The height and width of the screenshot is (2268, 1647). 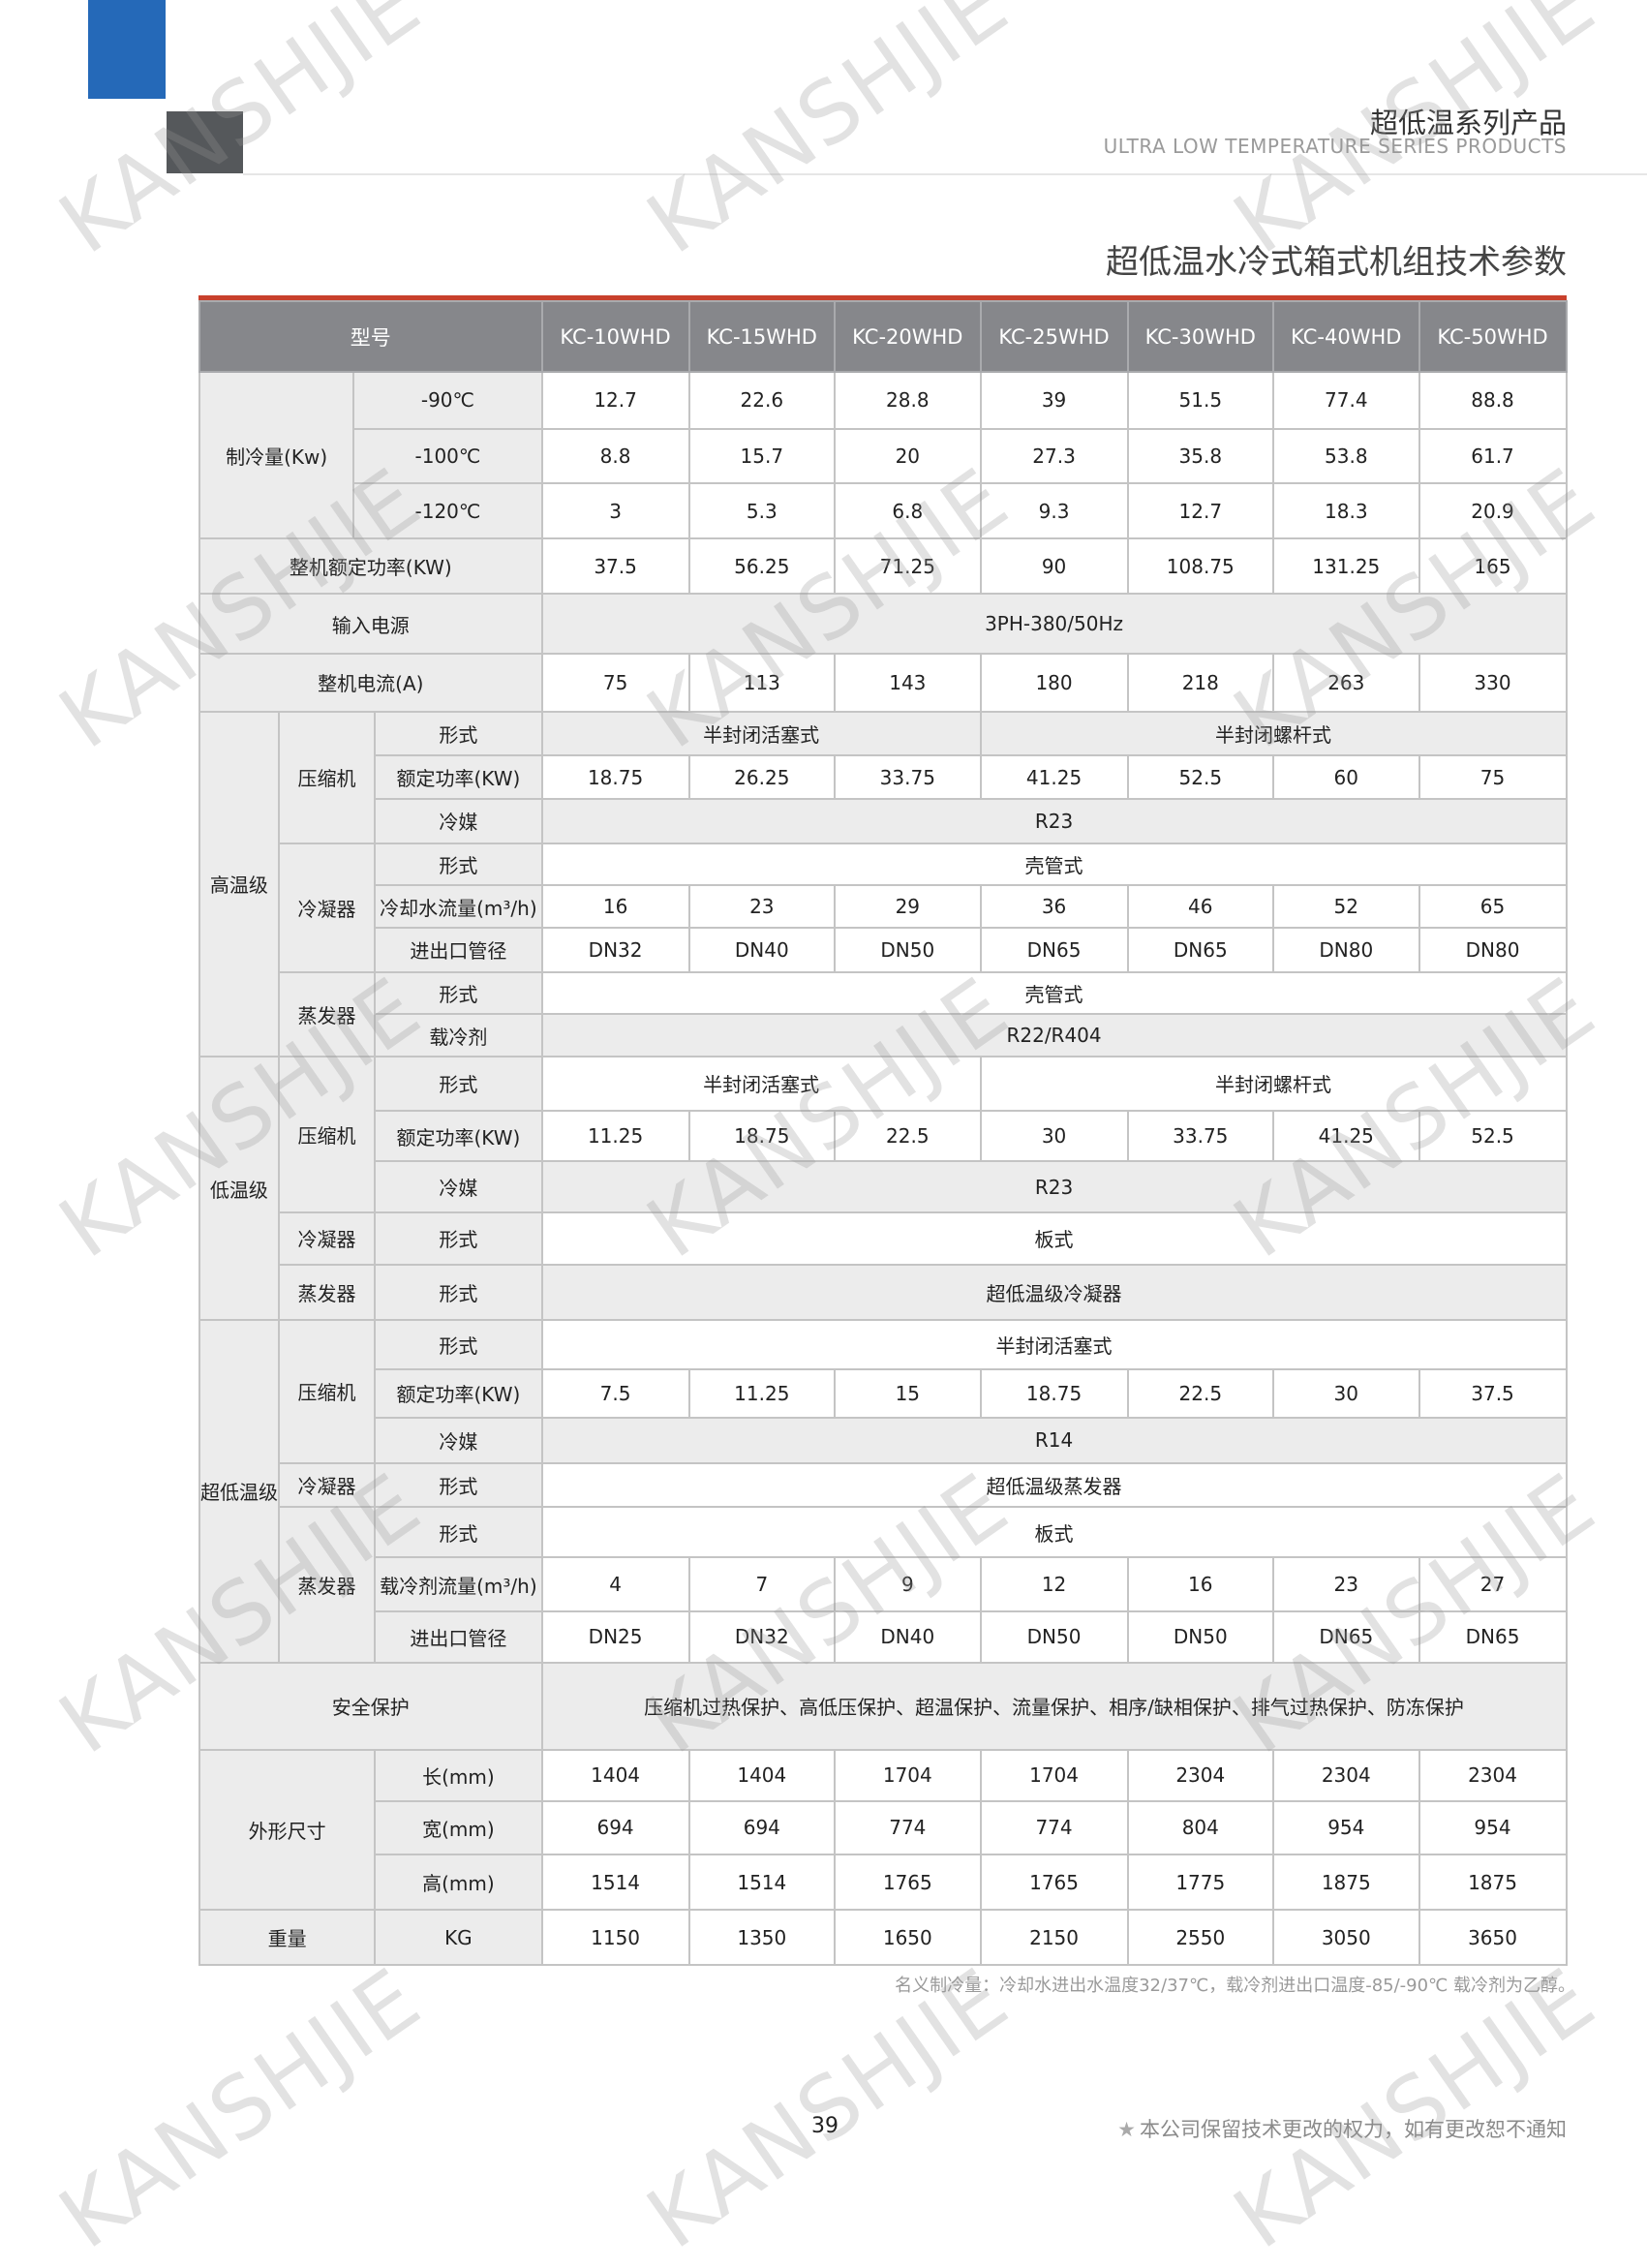 I want to click on value-cell: 超低温级蒸发器, so click(x=1054, y=1485).